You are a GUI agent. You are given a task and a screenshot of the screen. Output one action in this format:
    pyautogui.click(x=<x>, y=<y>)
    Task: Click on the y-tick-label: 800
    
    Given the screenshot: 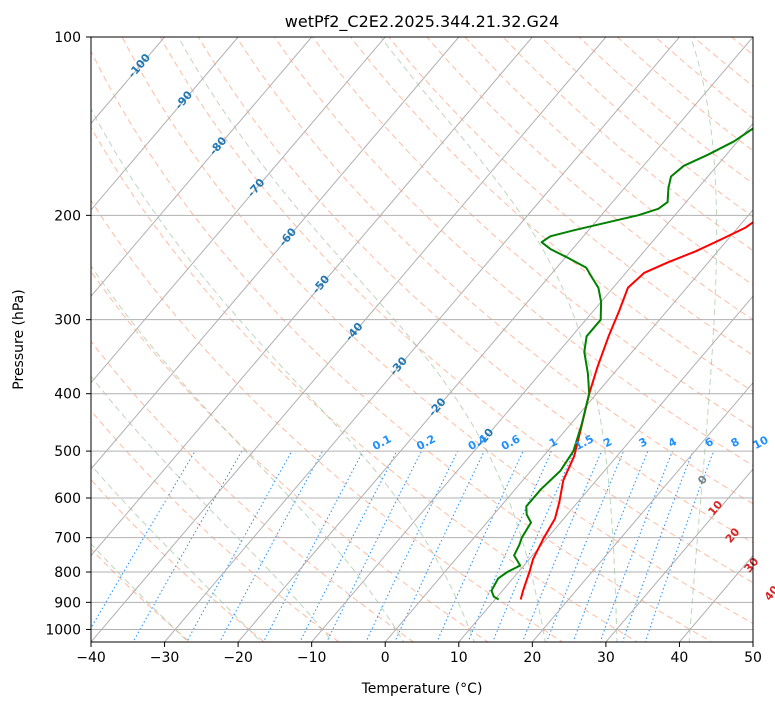 What is the action you would take?
    pyautogui.click(x=67, y=573)
    